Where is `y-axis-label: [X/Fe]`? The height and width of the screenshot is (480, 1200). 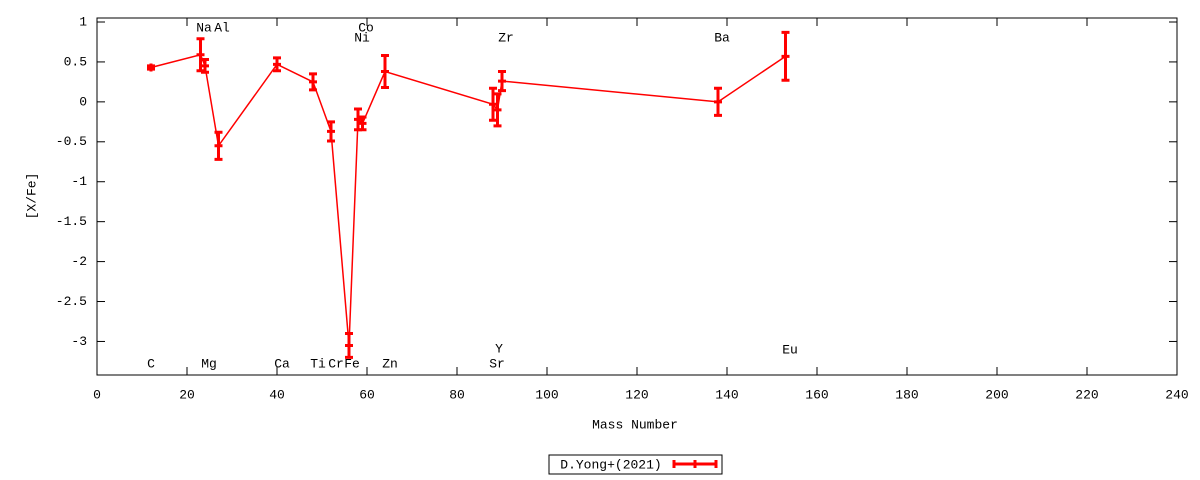
y-axis-label: [X/Fe] is located at coordinates (31, 196).